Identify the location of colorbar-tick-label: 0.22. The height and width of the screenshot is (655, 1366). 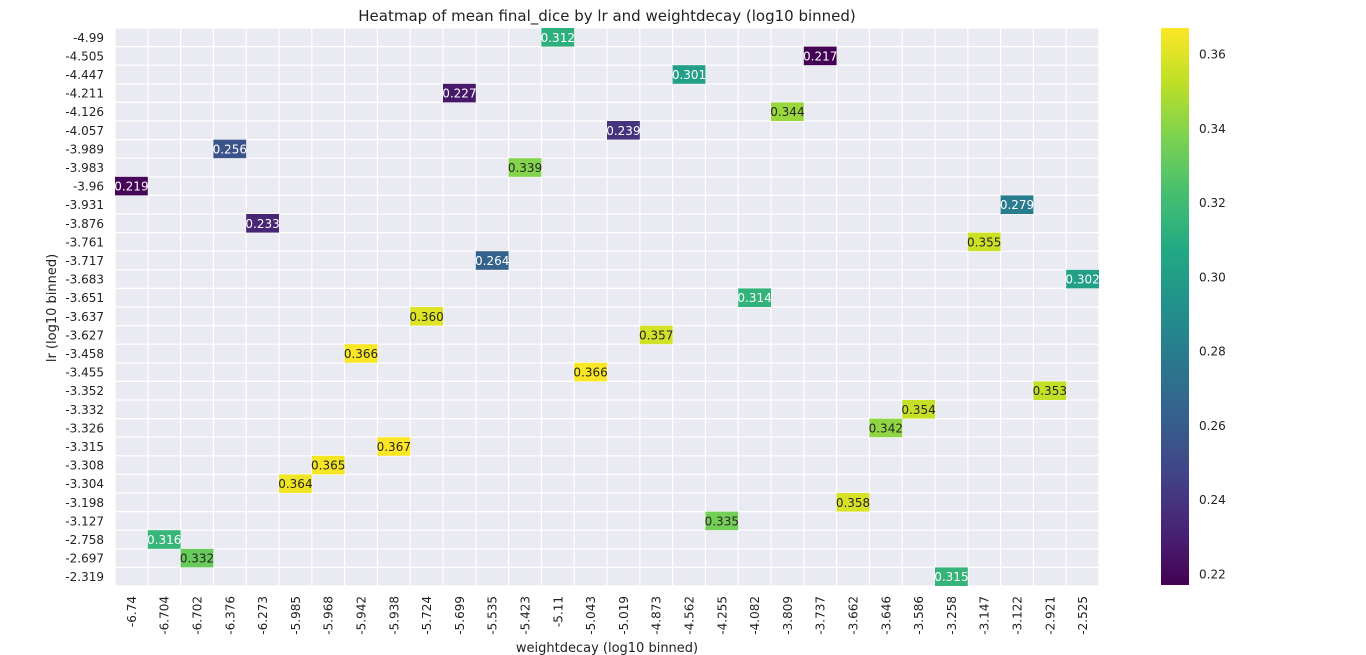
(1212, 574).